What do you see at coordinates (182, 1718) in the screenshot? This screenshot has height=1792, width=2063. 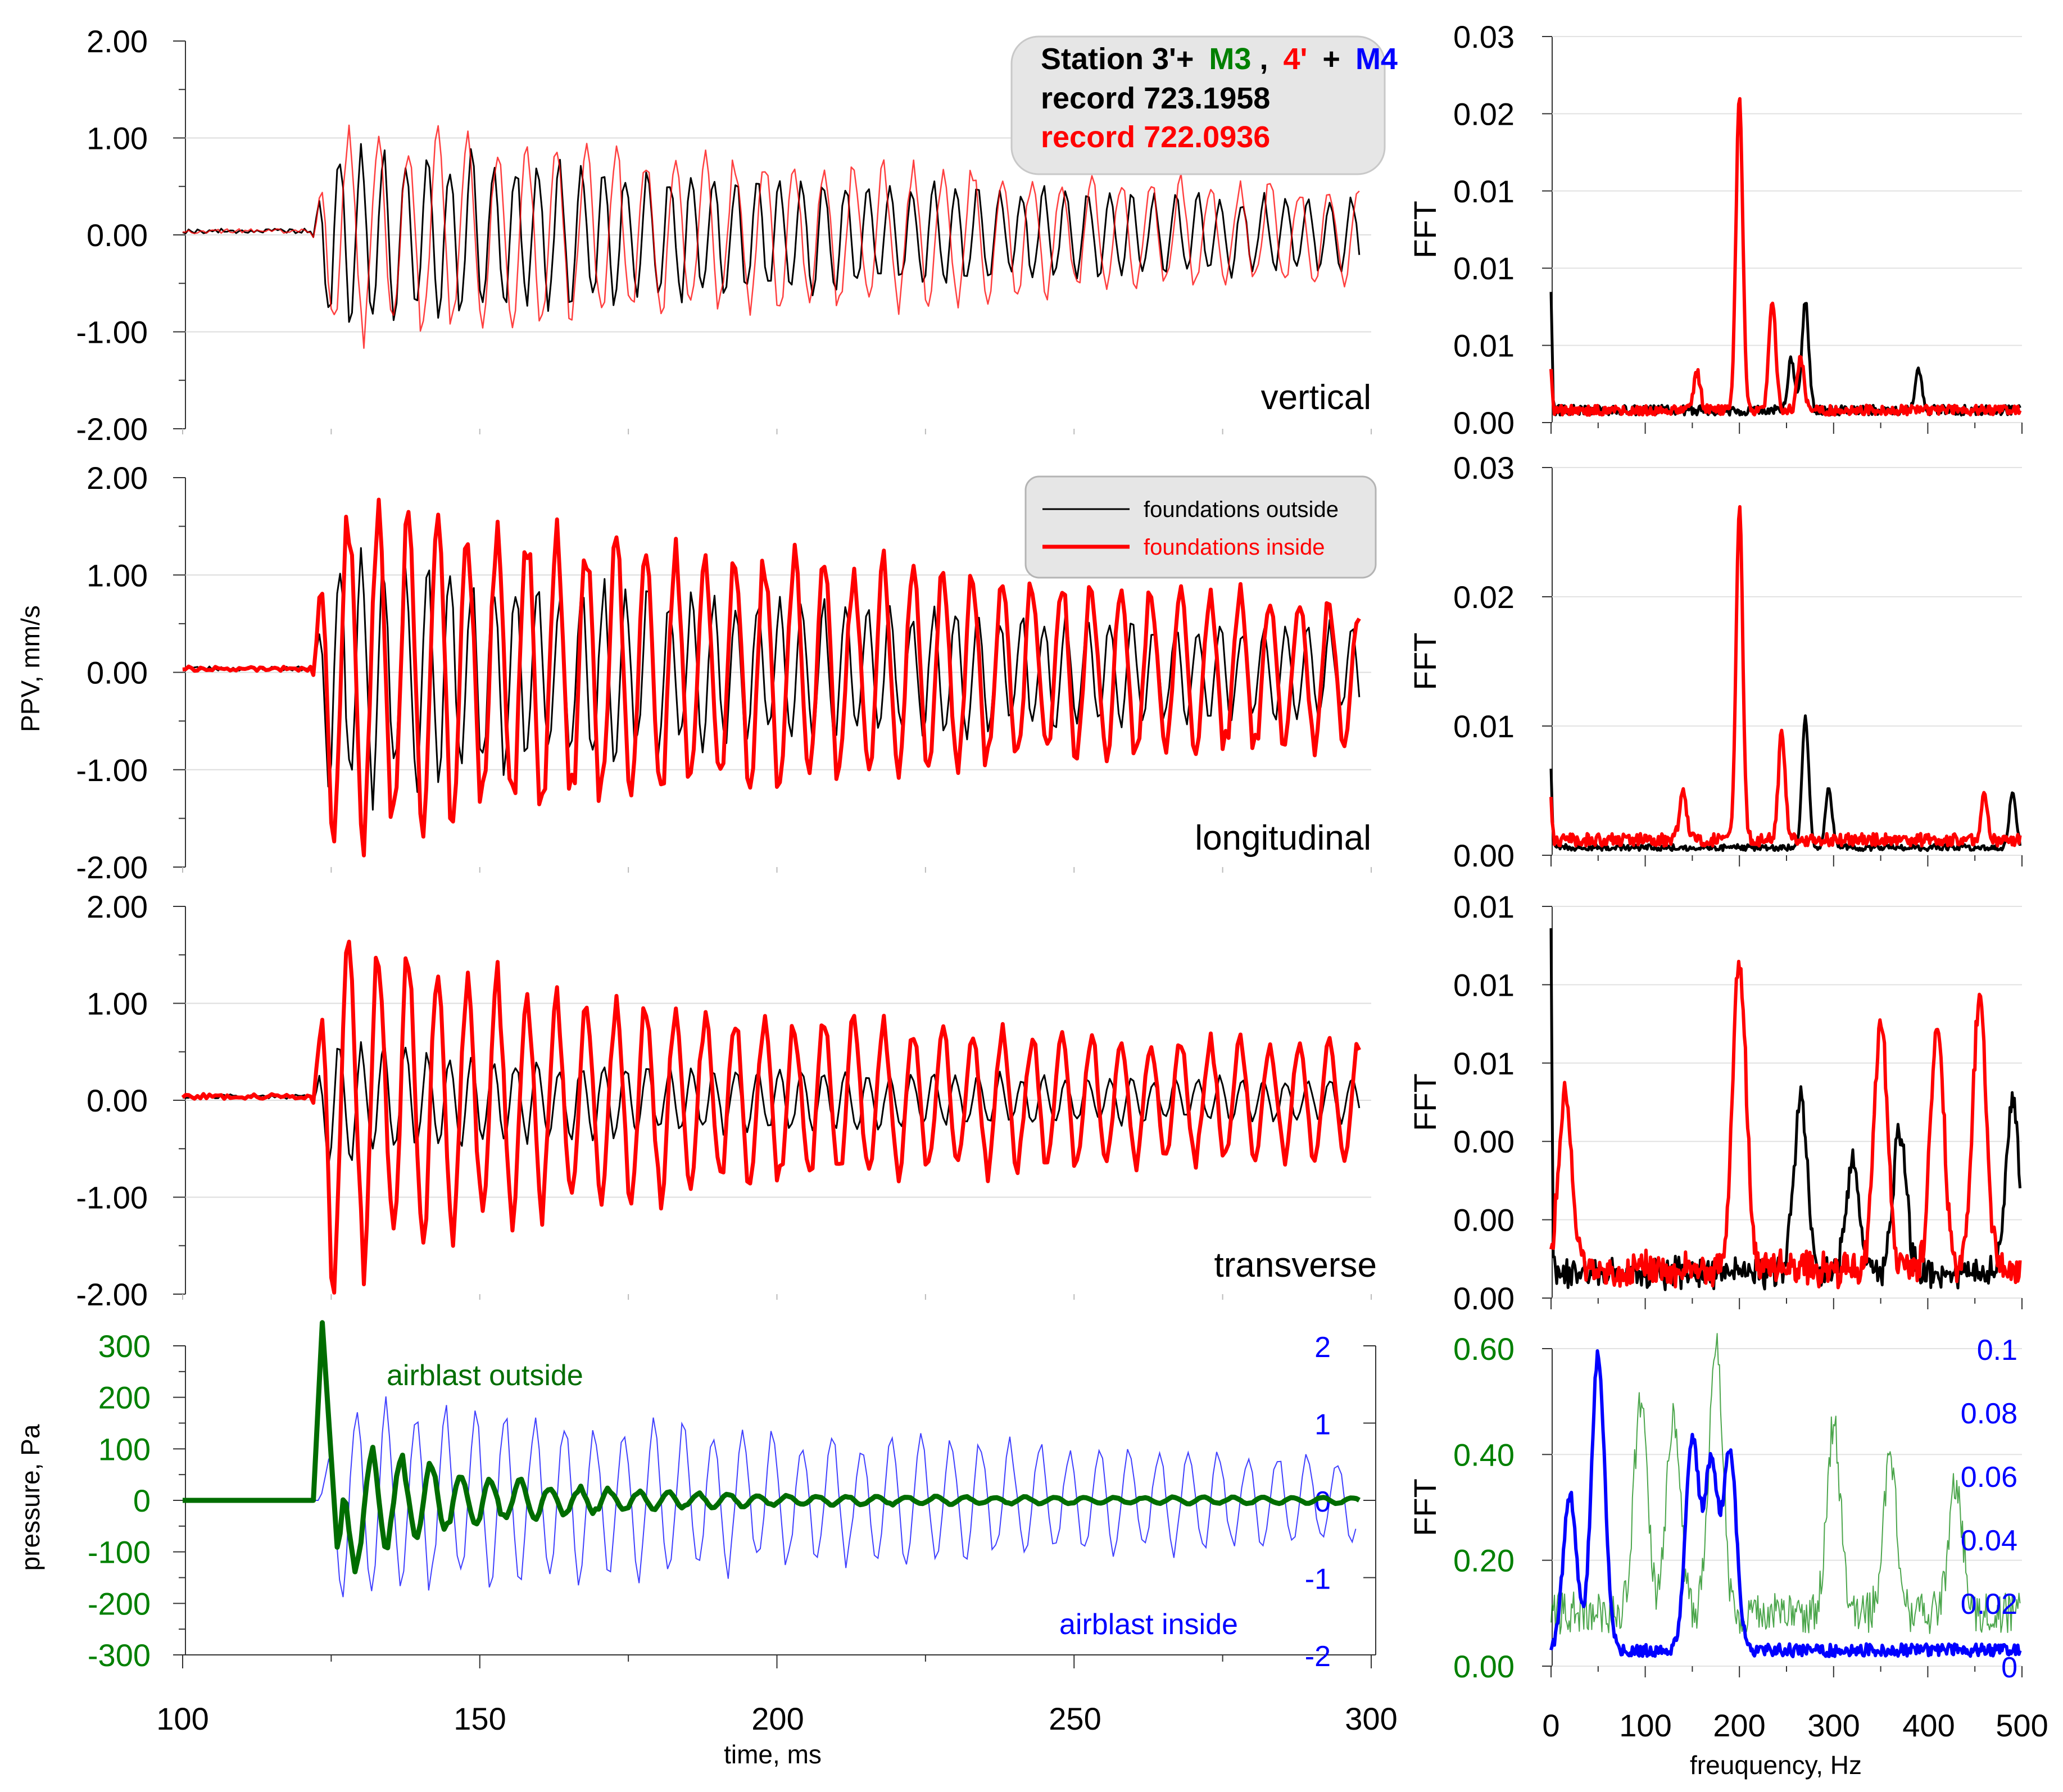 I see `time-tick-100: 100` at bounding box center [182, 1718].